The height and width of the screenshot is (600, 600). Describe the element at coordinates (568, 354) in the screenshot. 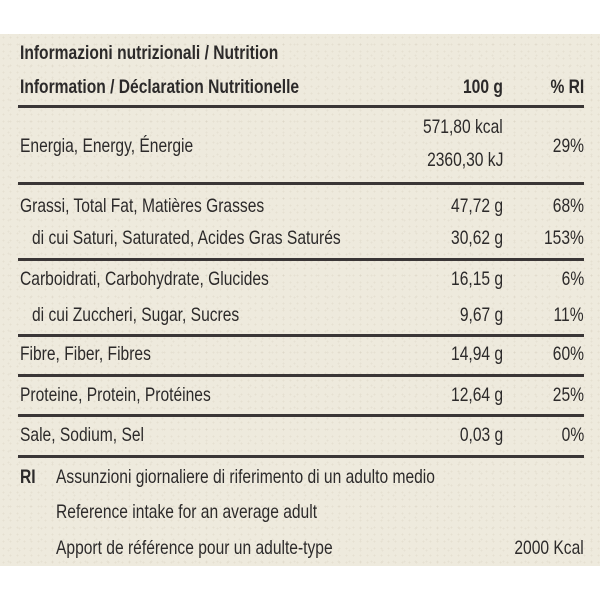

I see `fibre-ri: 60%` at that location.